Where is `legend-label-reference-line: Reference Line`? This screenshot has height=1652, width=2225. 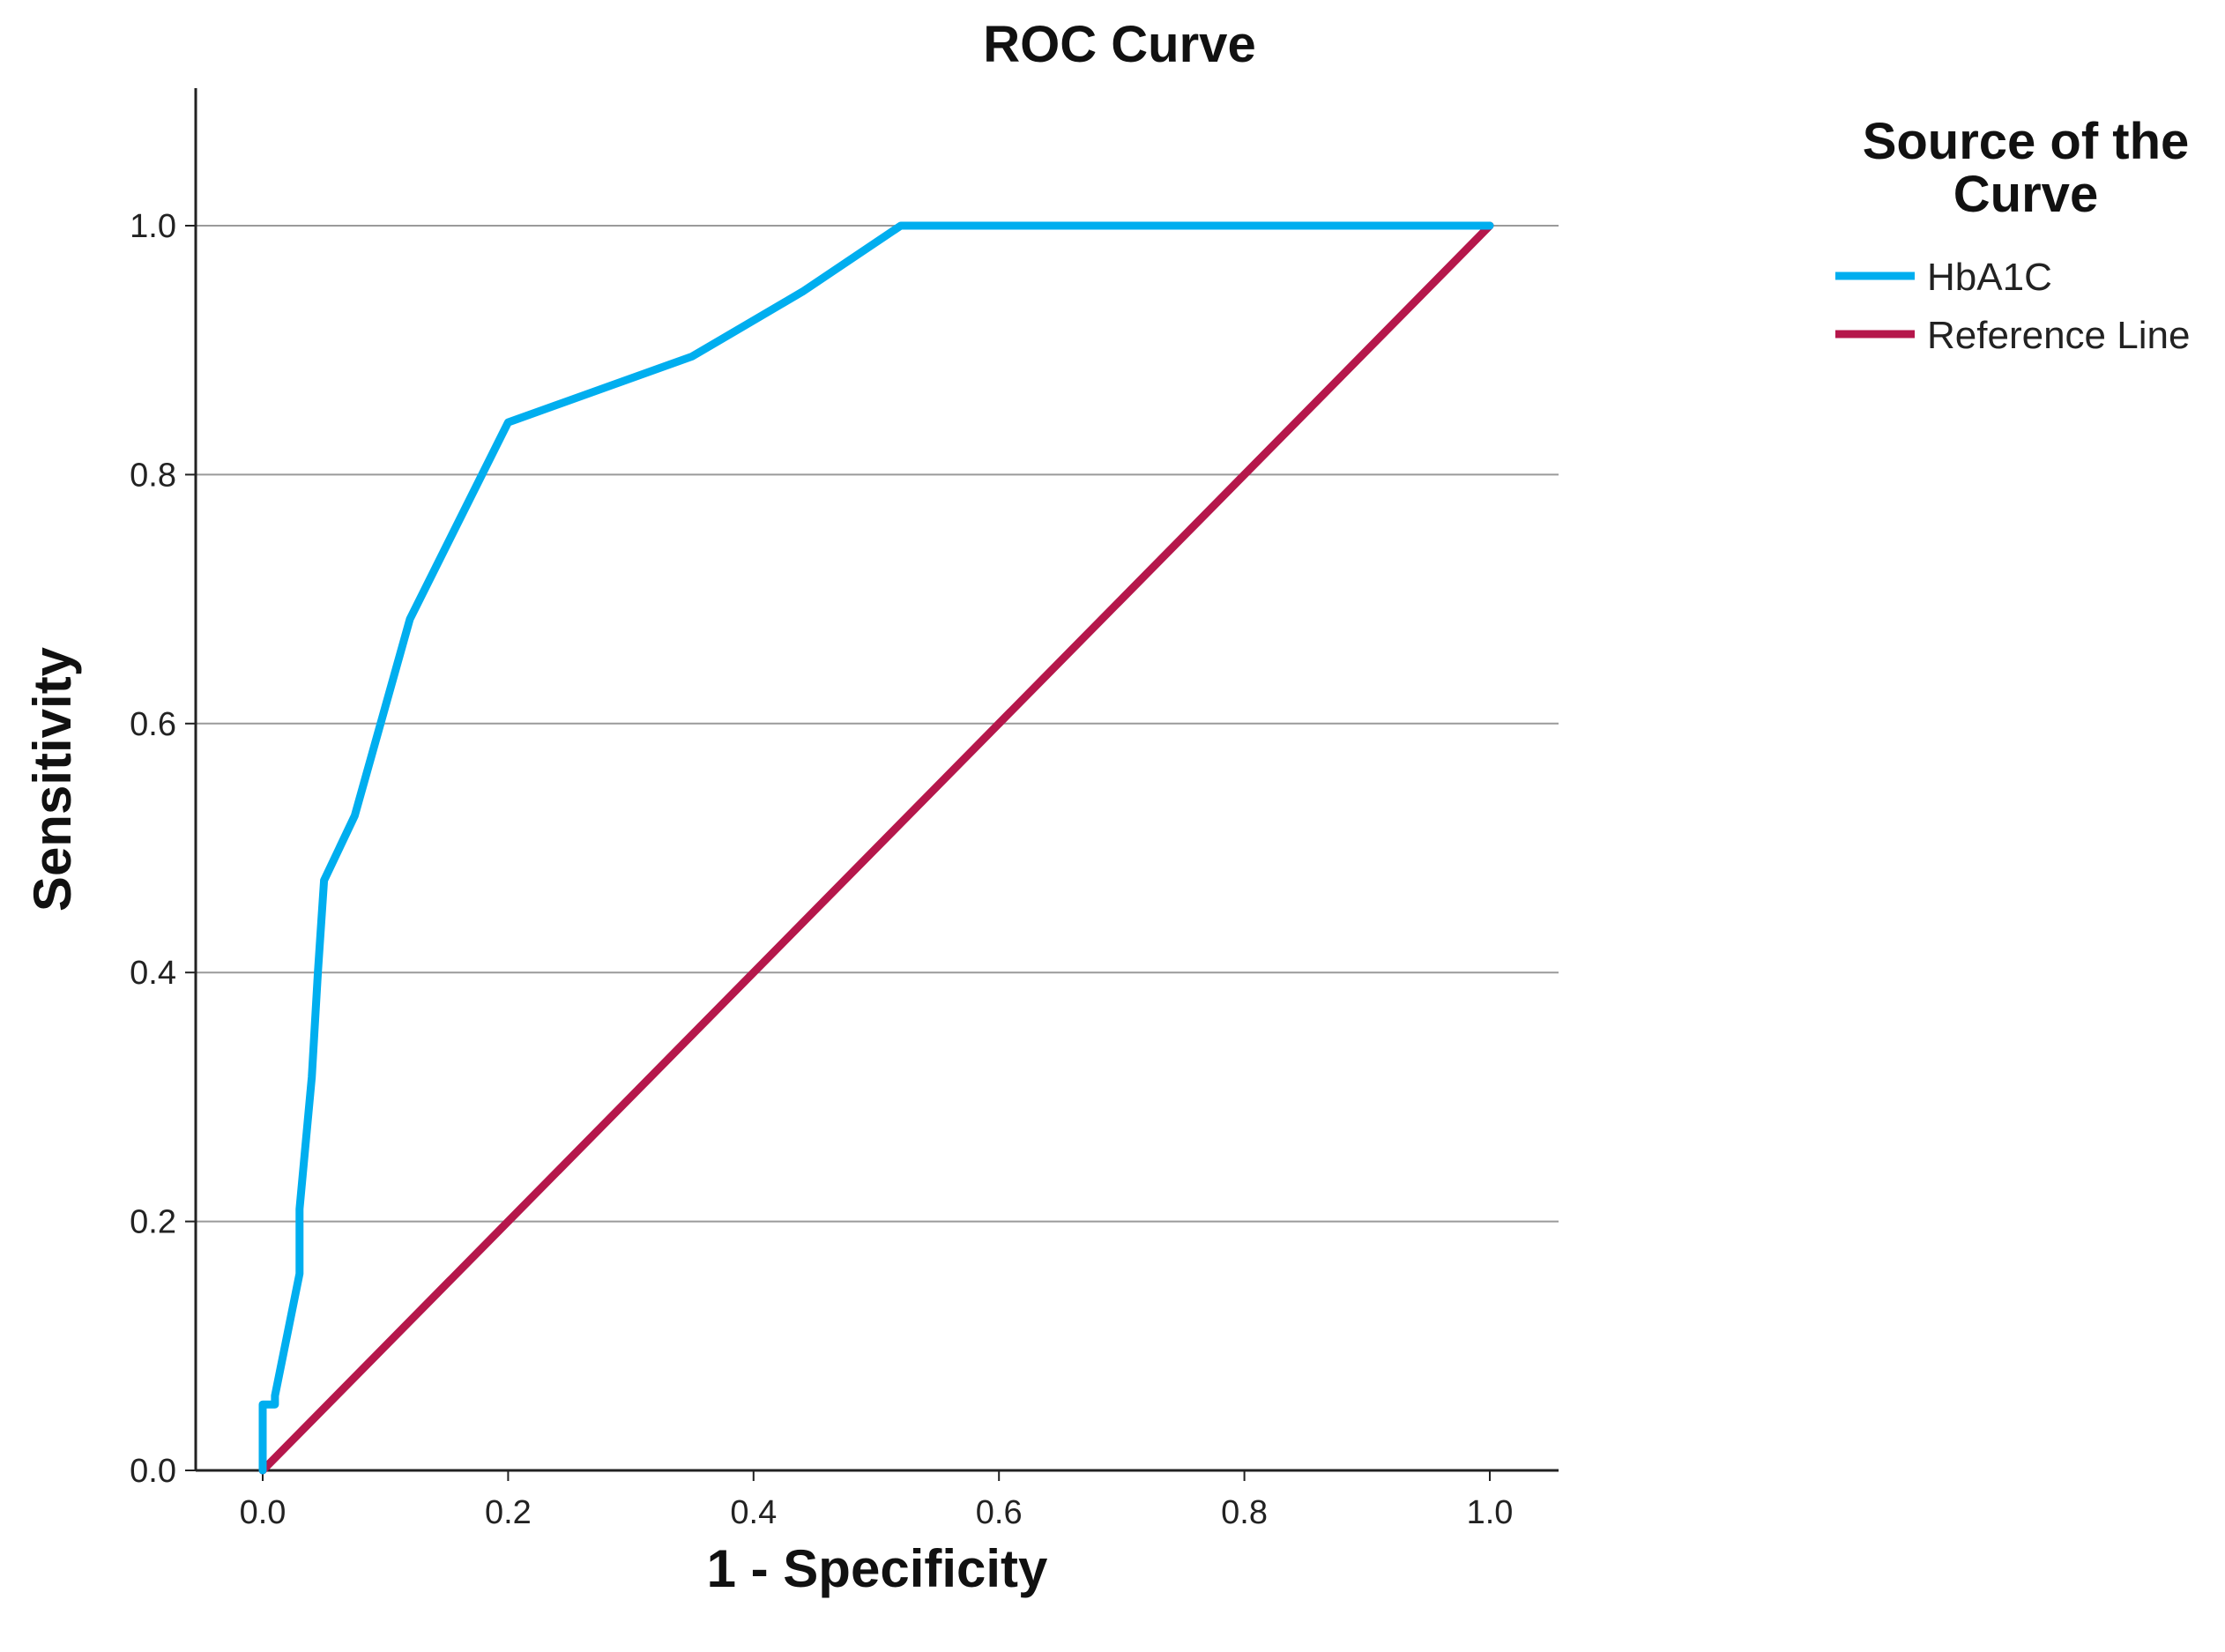
legend-label-reference-line: Reference Line is located at coordinates (2058, 335).